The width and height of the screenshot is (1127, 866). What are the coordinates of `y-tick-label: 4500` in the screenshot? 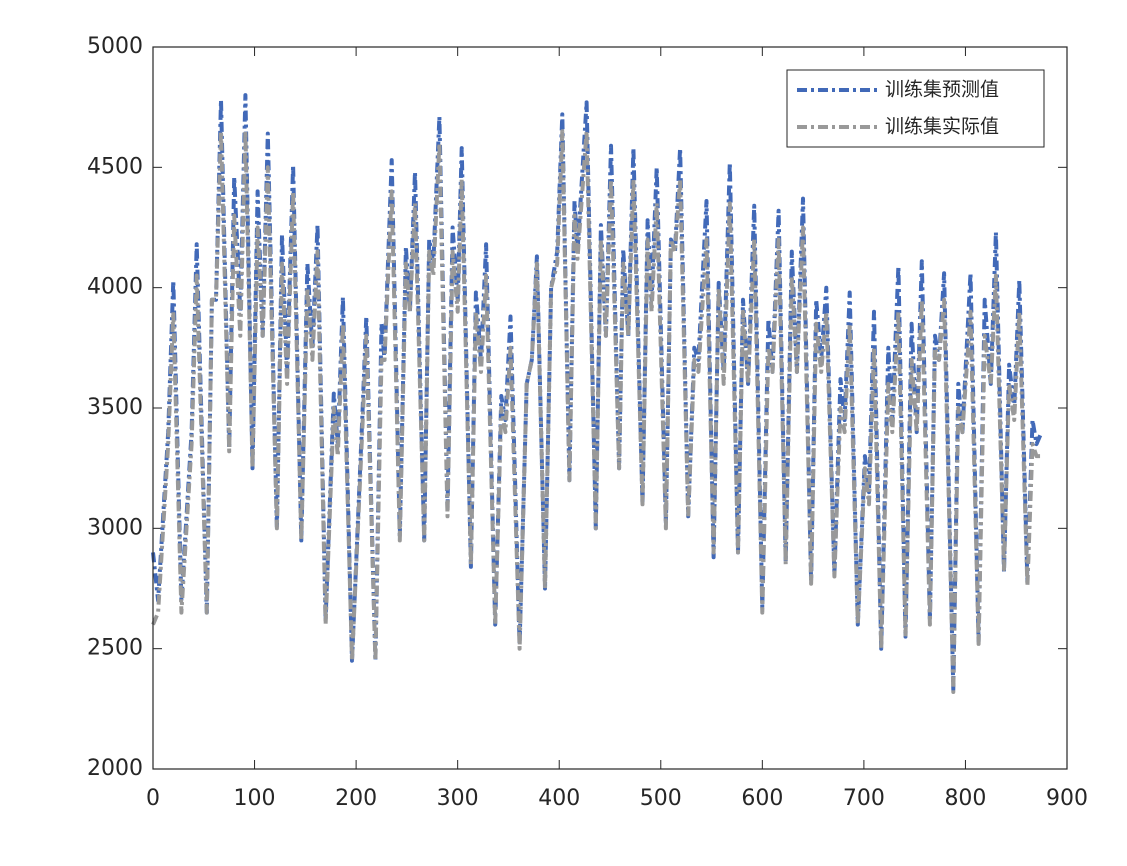 It's located at (115, 166).